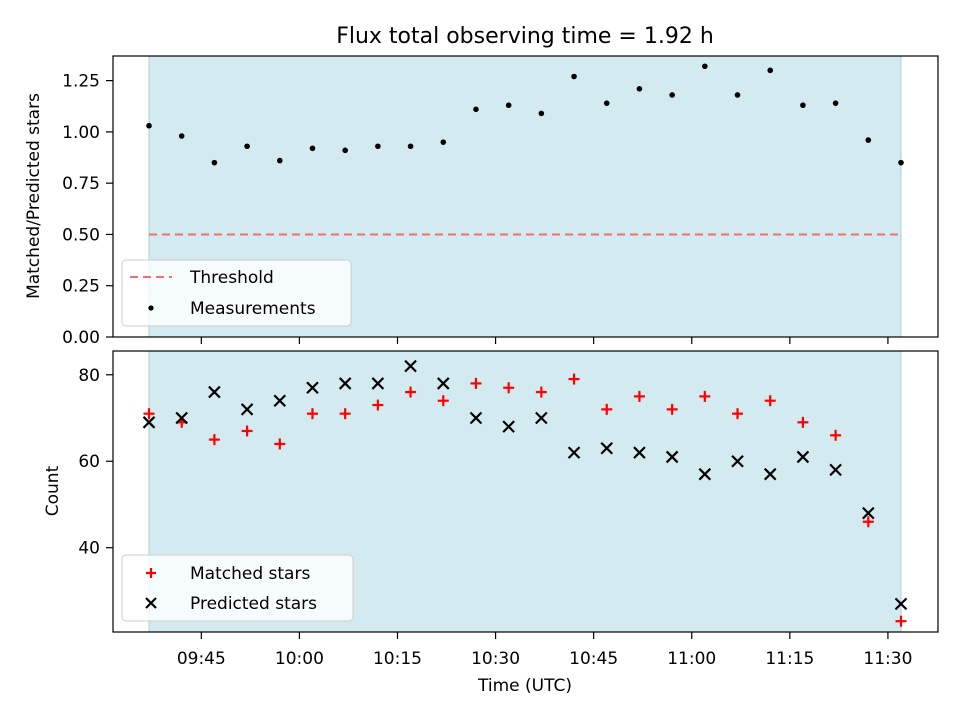 The height and width of the screenshot is (720, 960). Describe the element at coordinates (81, 287) in the screenshot. I see `top-y-tick-label: 0.25` at that location.